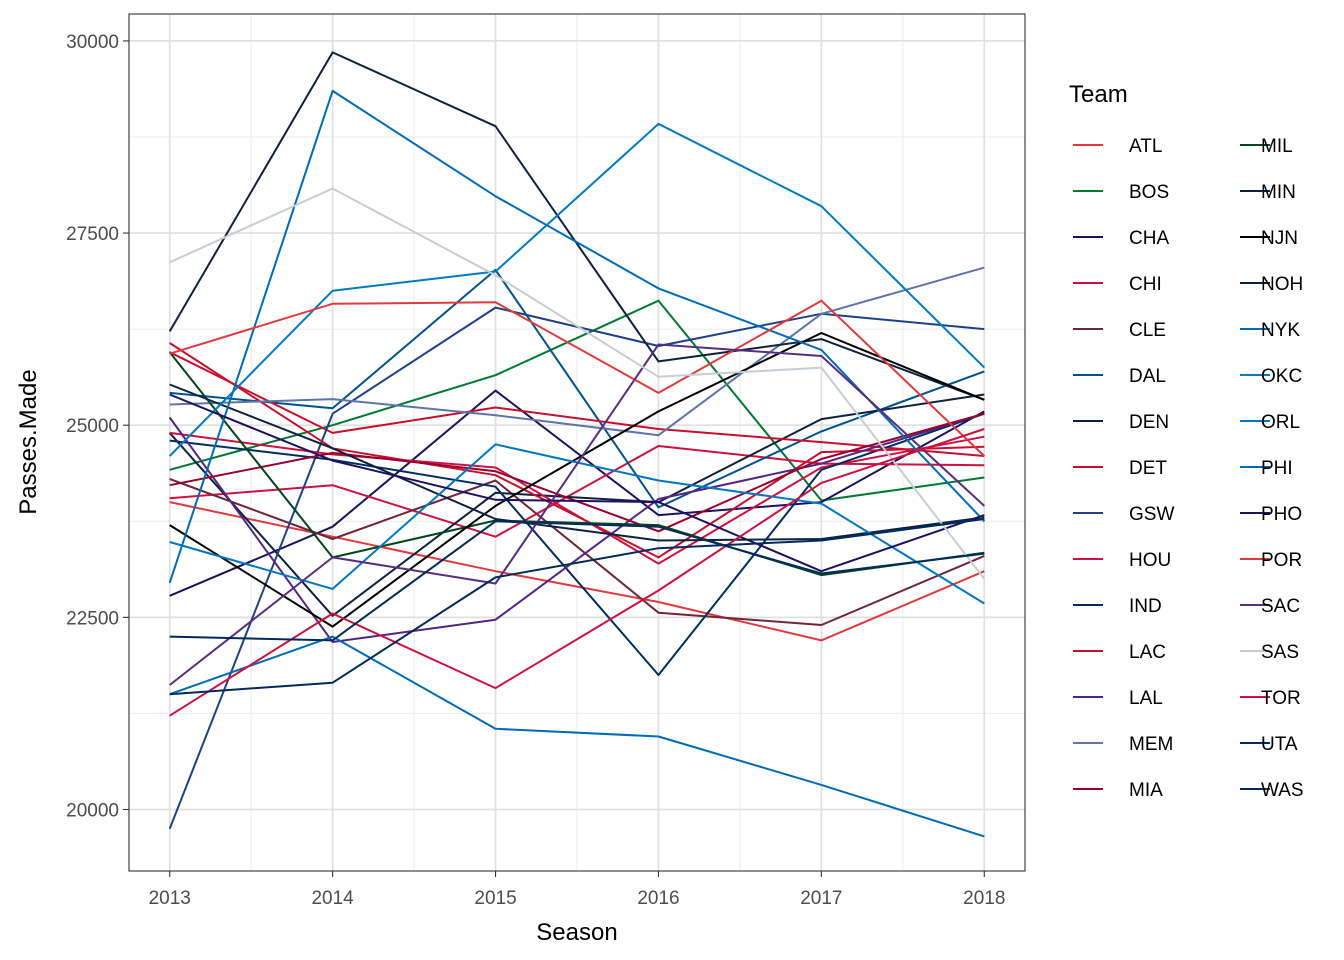 This screenshot has height=960, width=1344. Describe the element at coordinates (1281, 376) in the screenshot. I see `legend-label-okc: OKC` at that location.